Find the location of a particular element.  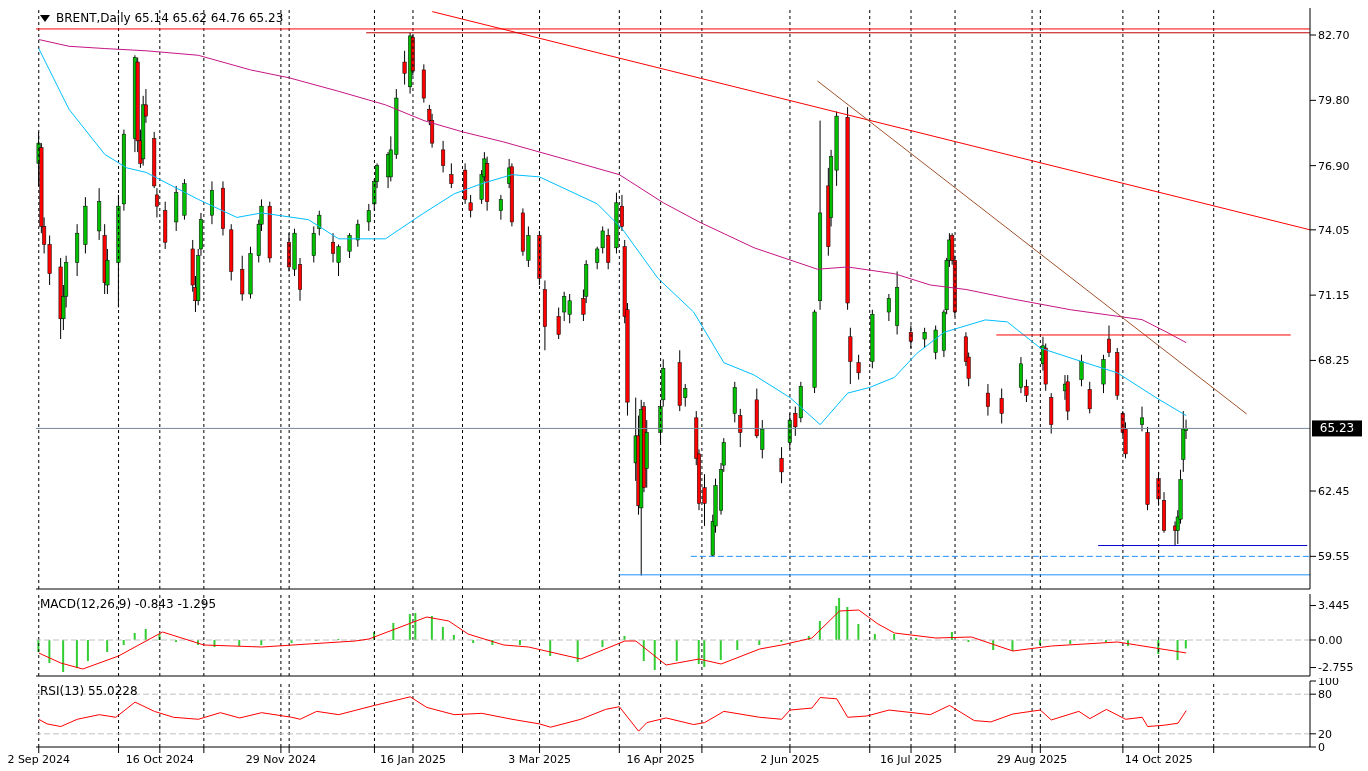

x-tick-label: 16 Oct 2024 is located at coordinates (159, 759).